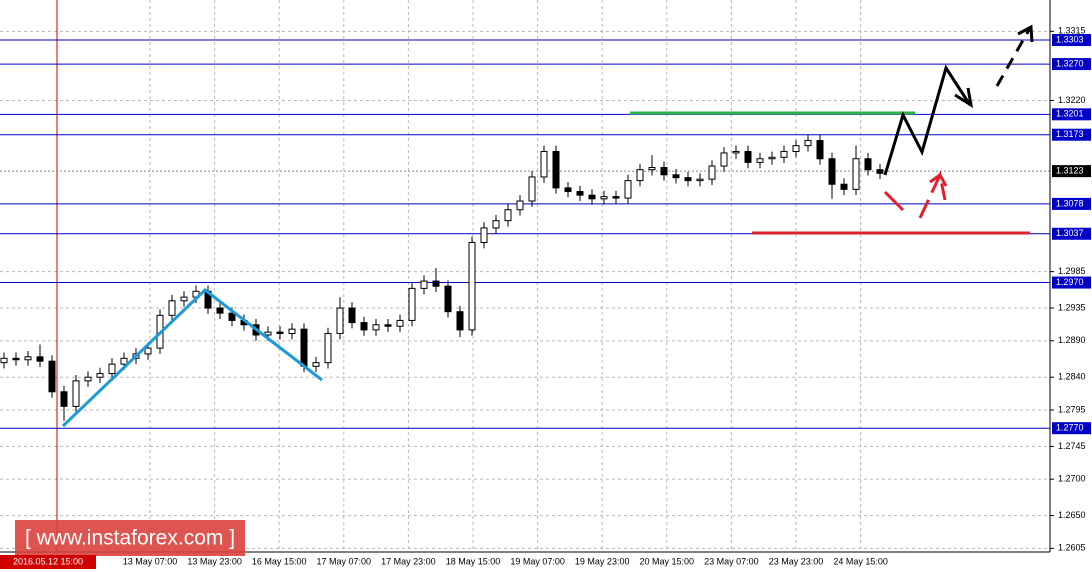  What do you see at coordinates (667, 561) in the screenshot?
I see `x-tick-label: 20 May 15:00` at bounding box center [667, 561].